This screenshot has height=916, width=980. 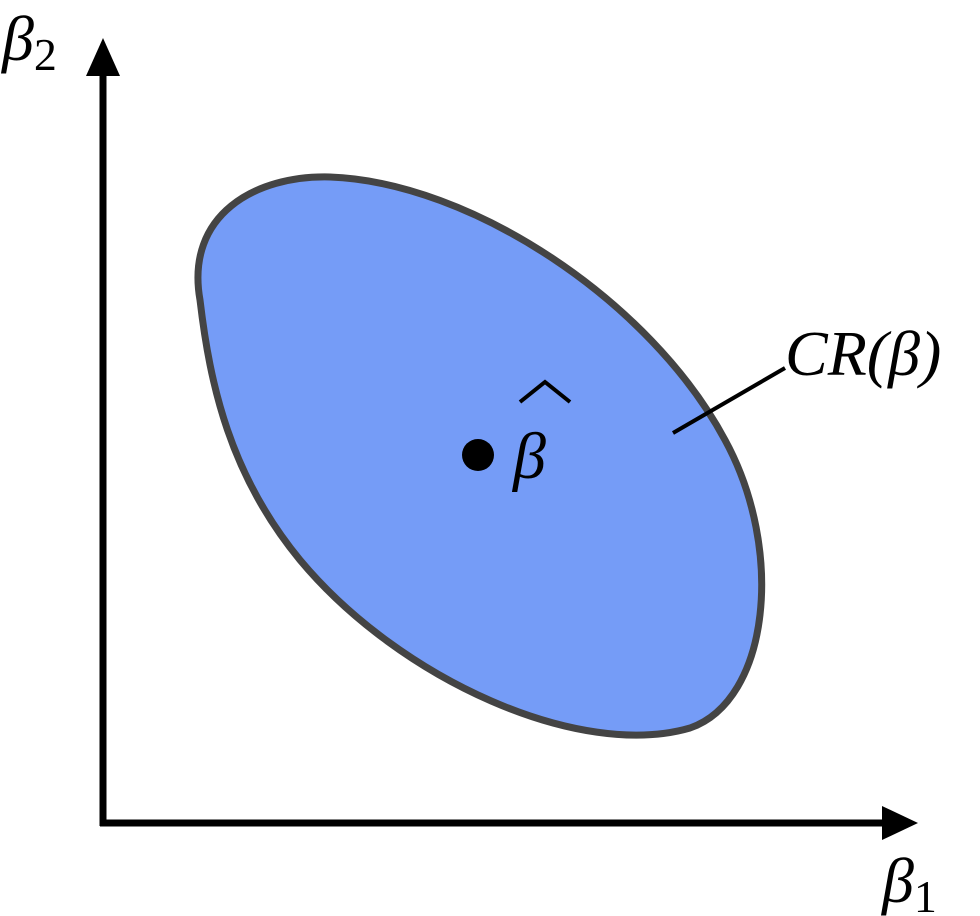 I want to click on estimate-label: β, so click(x=541, y=436).